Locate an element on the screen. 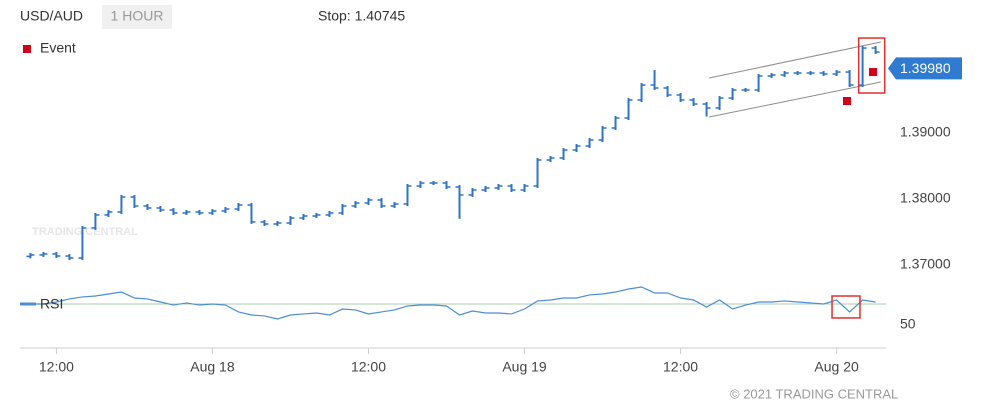  stop-label: Stop: 1.40745 is located at coordinates (361, 16).